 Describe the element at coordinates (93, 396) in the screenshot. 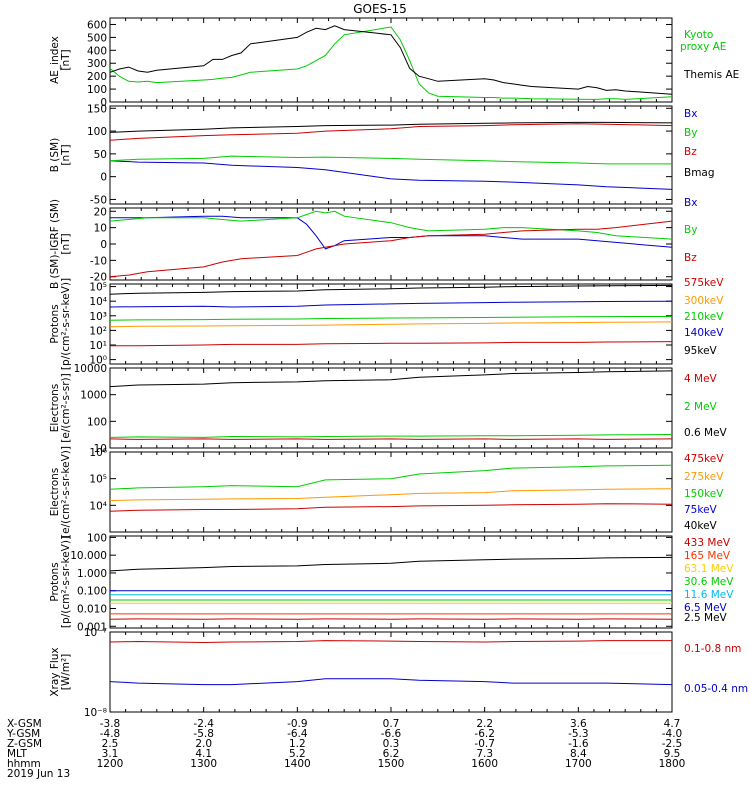

I see `y-tick-label: 1000` at that location.